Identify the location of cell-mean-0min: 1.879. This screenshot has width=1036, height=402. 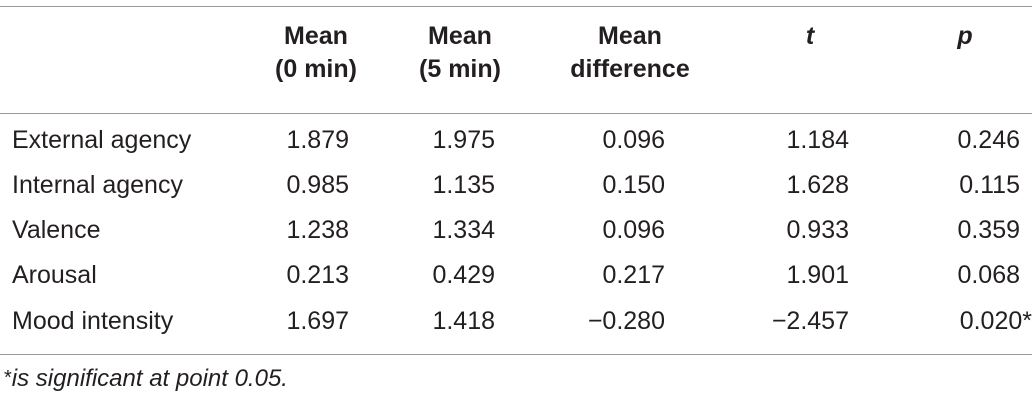
(317, 140).